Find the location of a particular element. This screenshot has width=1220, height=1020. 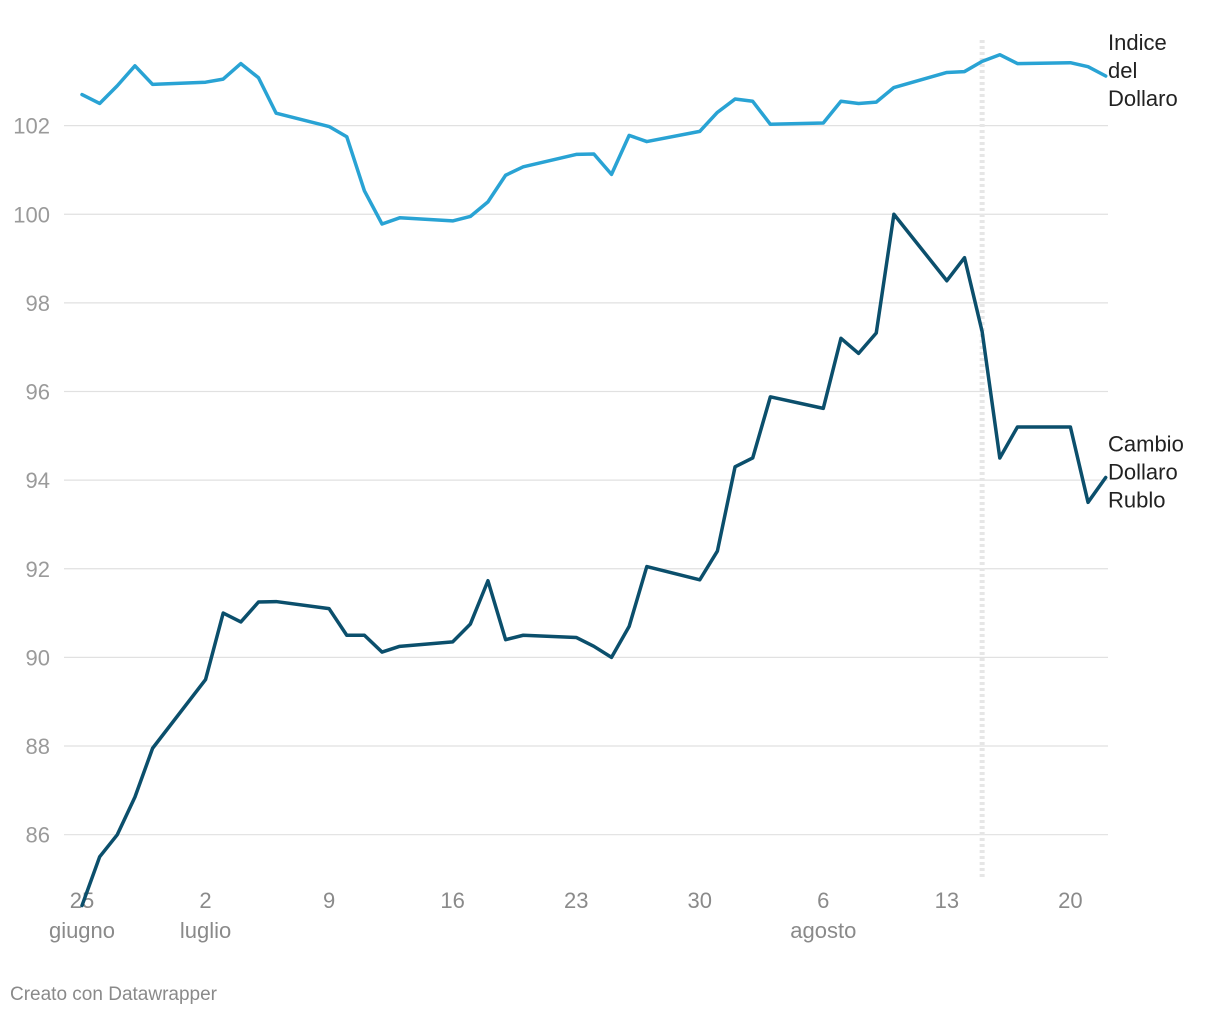

y-axis-ticks: 86 88 90 92 94 96 98 100 102 is located at coordinates (31, 481).